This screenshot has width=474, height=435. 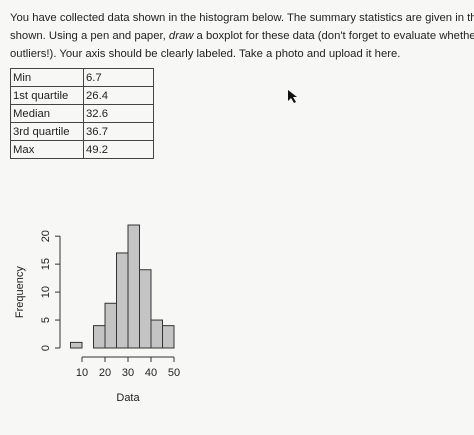 I want to click on x-tick-label: 30, so click(x=128, y=373).